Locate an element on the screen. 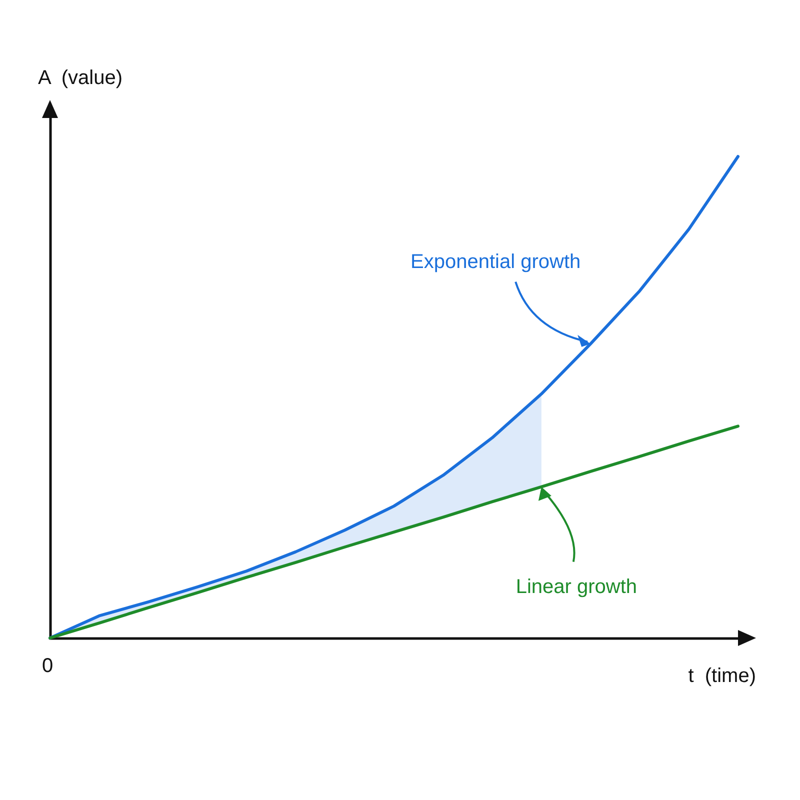 The width and height of the screenshot is (800, 800). y-axis-title: A (value) is located at coordinates (80, 78).